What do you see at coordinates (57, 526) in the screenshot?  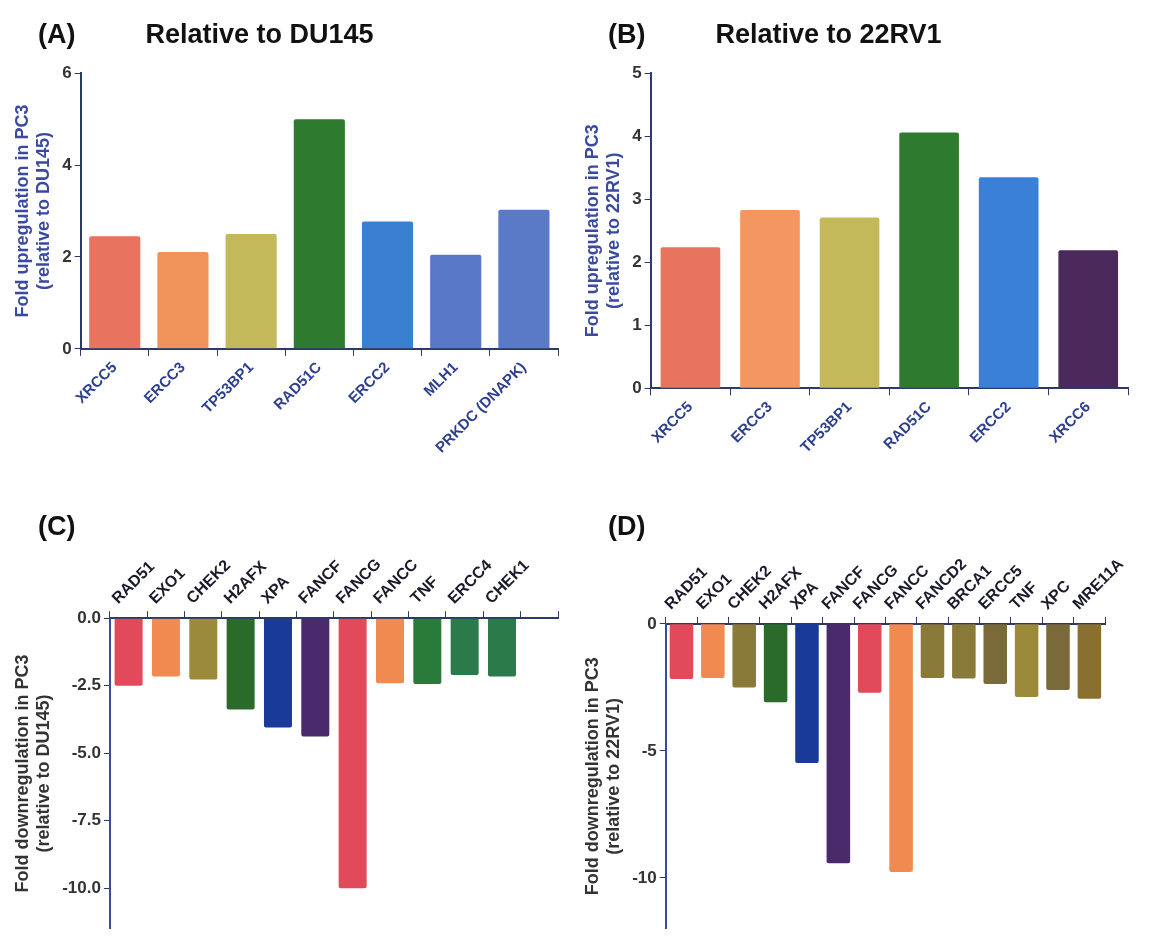 I see `chart-title: (C)` at bounding box center [57, 526].